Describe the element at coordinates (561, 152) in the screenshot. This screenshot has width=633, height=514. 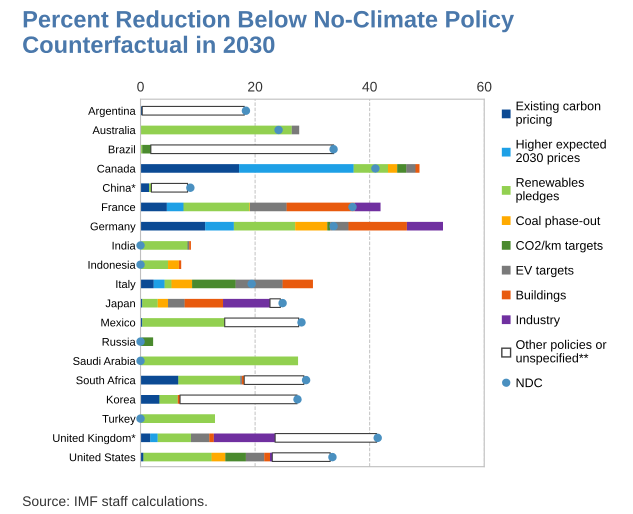
I see `legend-label: Higher expected 2030 prices` at that location.